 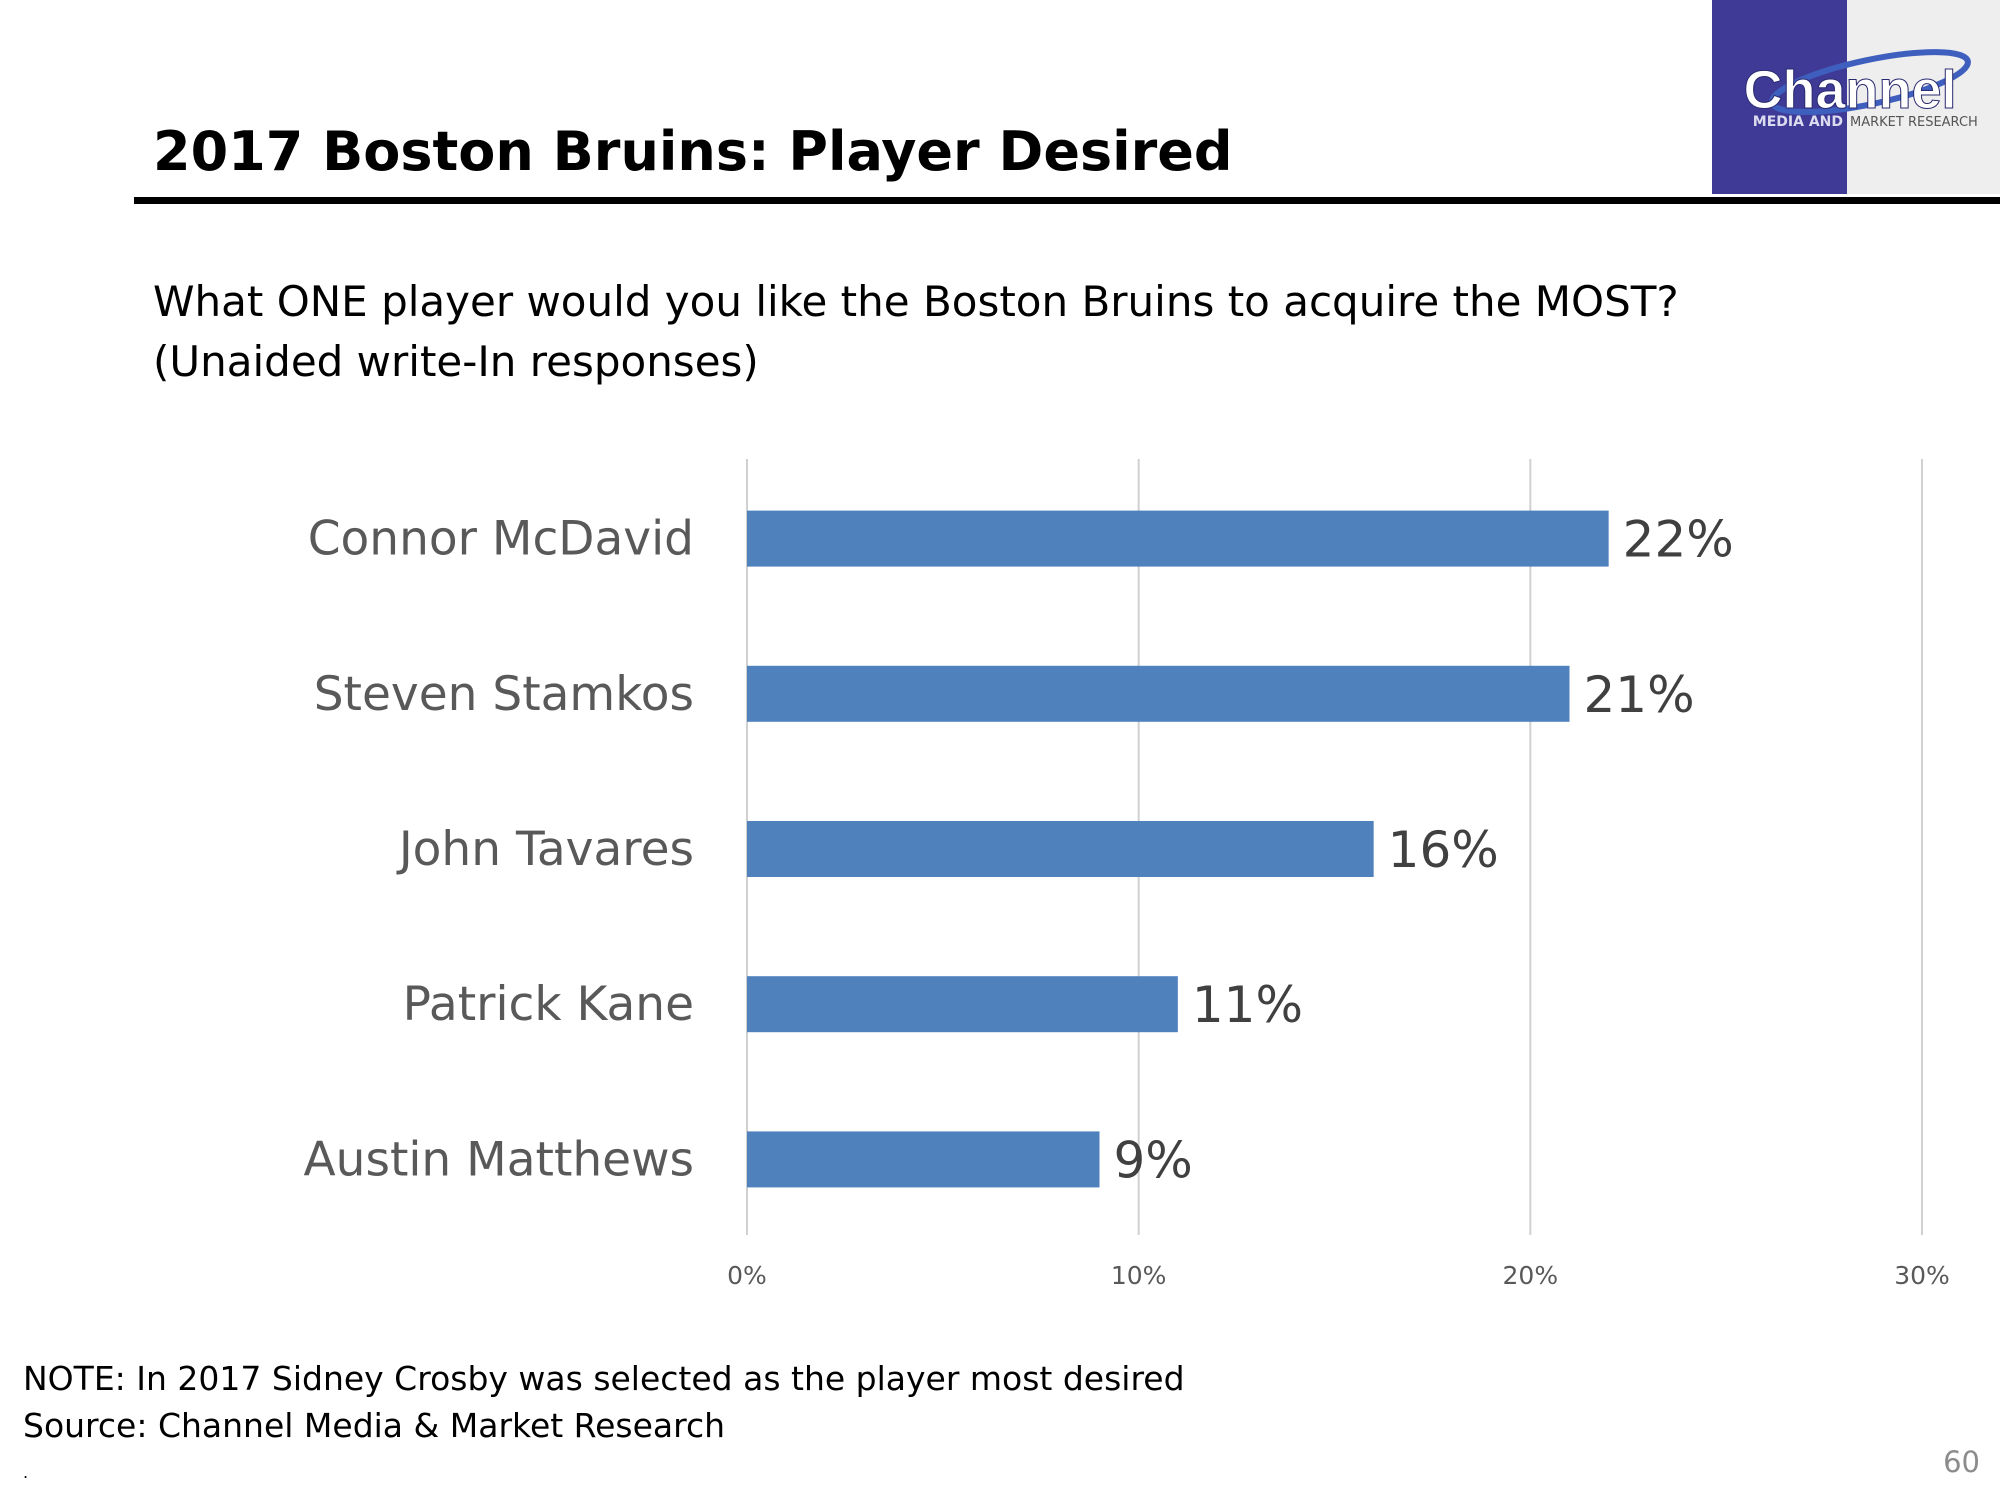 I want to click on value-label: 11%, so click(x=1247, y=1005).